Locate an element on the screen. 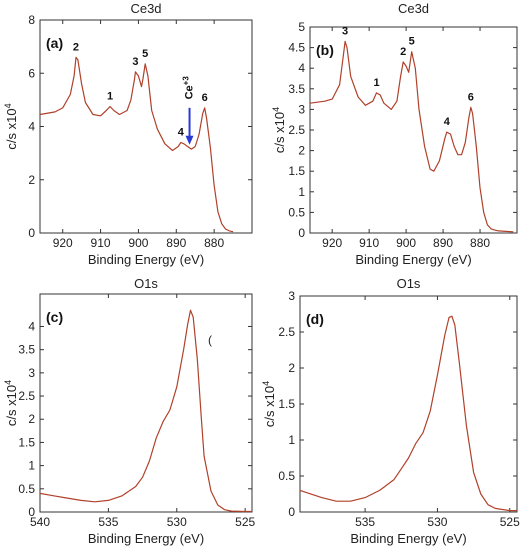  y-tick-label: 5 is located at coordinates (301, 27).